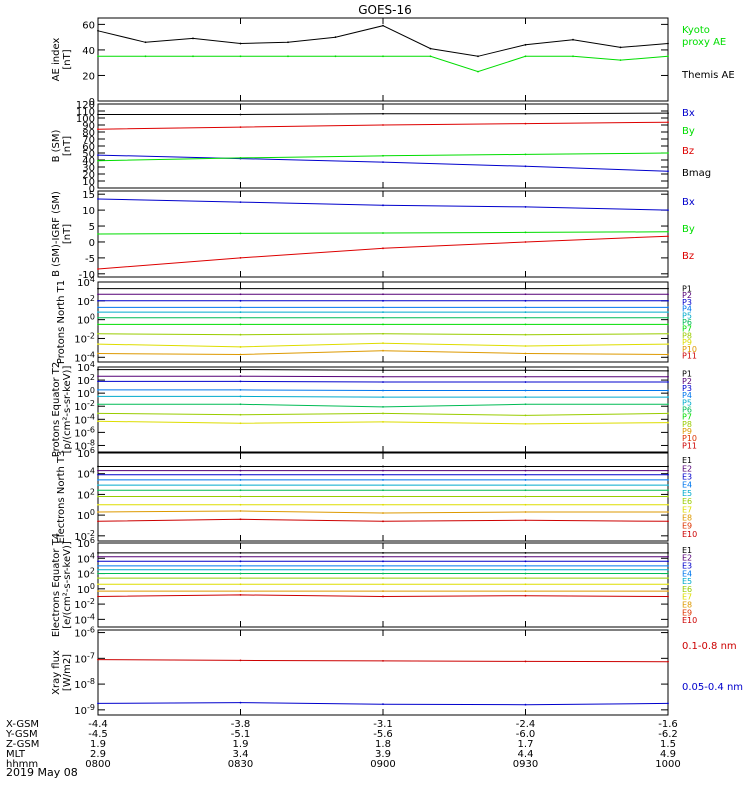 The image size is (750, 800). I want to click on legend: 0.1-0.8 nm 0.05-0.4 nm, so click(712, 667).